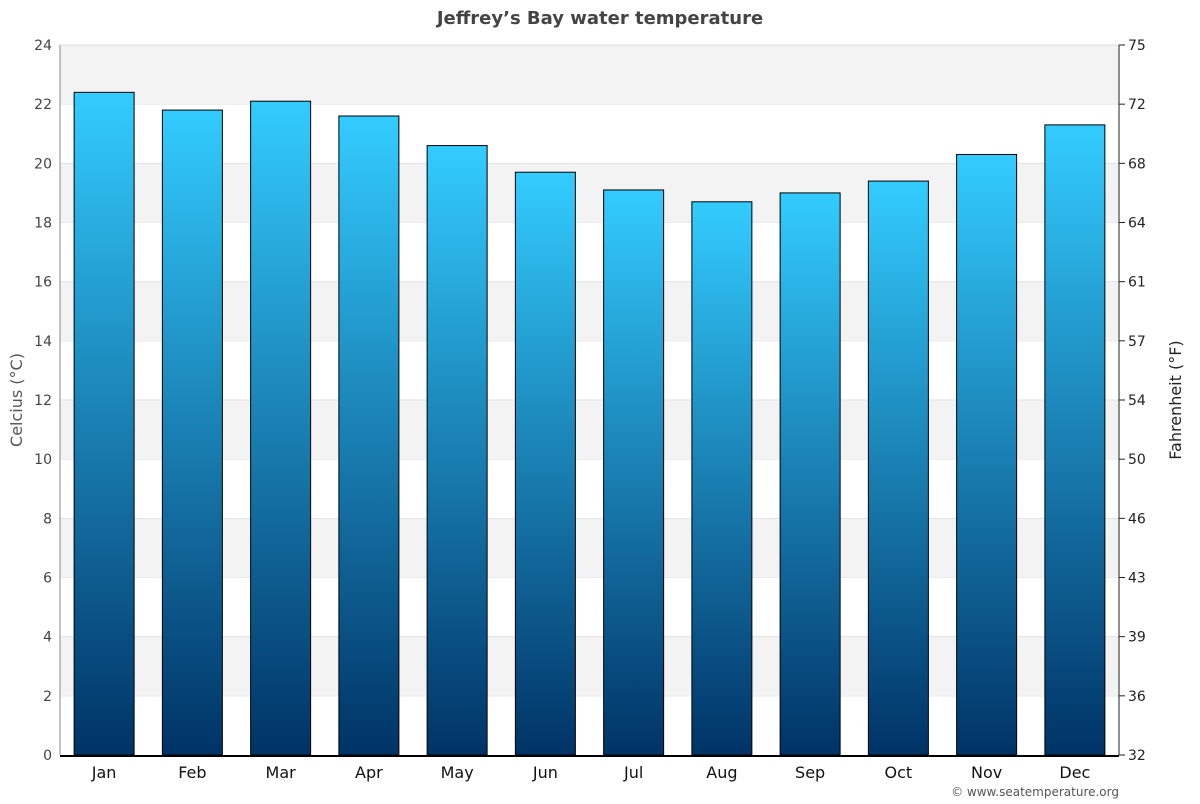 This screenshot has width=1200, height=804. What do you see at coordinates (1137, 342) in the screenshot?
I see `y2-tick-label: 57` at bounding box center [1137, 342].